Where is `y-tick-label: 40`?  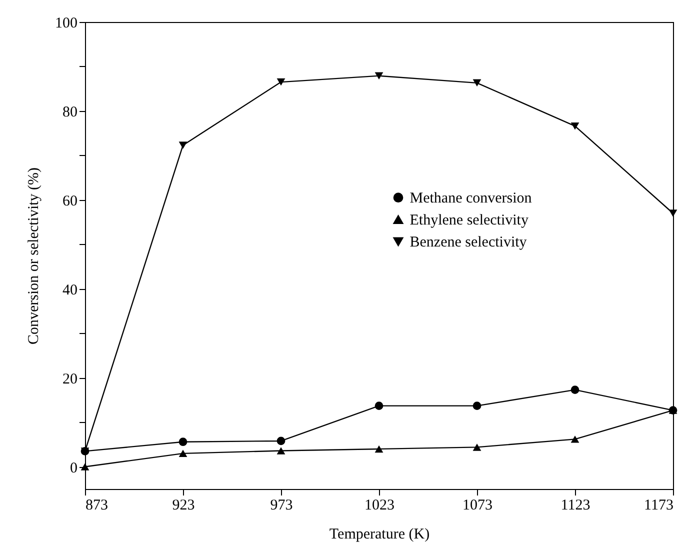
y-tick-label: 40 is located at coordinates (70, 290).